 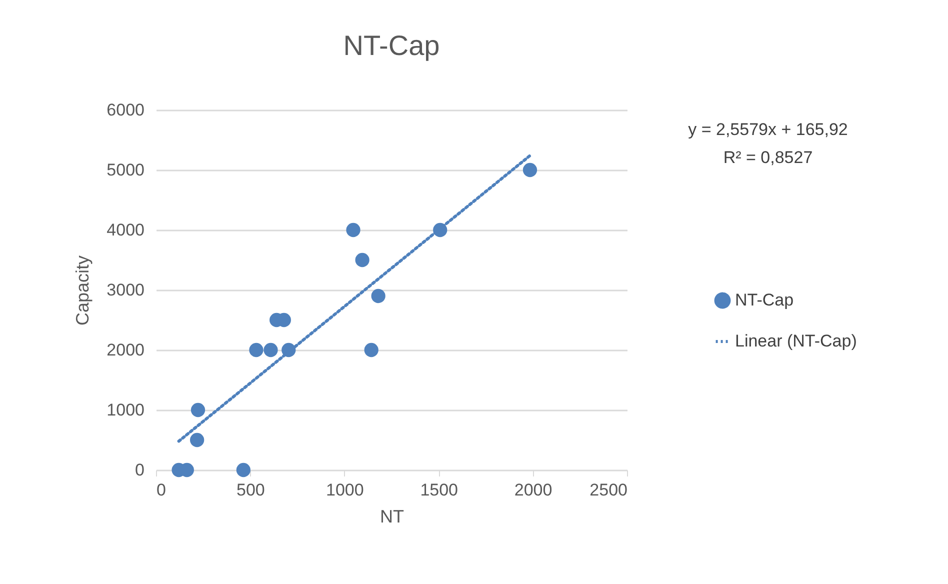 I want to click on legend-label: Linear (NT-Cap), so click(x=796, y=341).